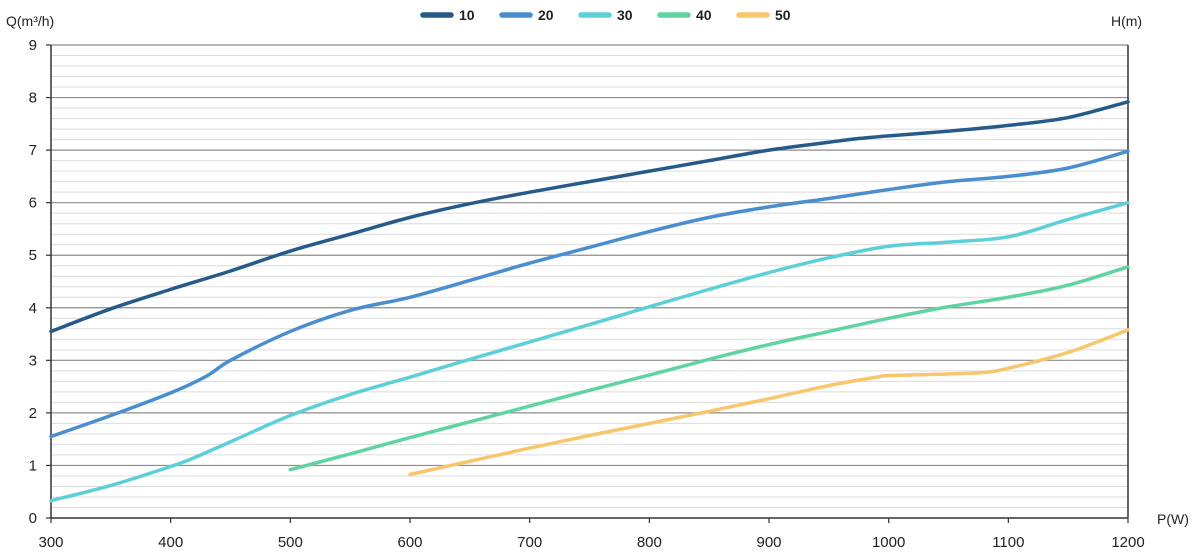 Image resolution: width=1200 pixels, height=559 pixels. I want to click on legend-label-30: 30, so click(625, 15).